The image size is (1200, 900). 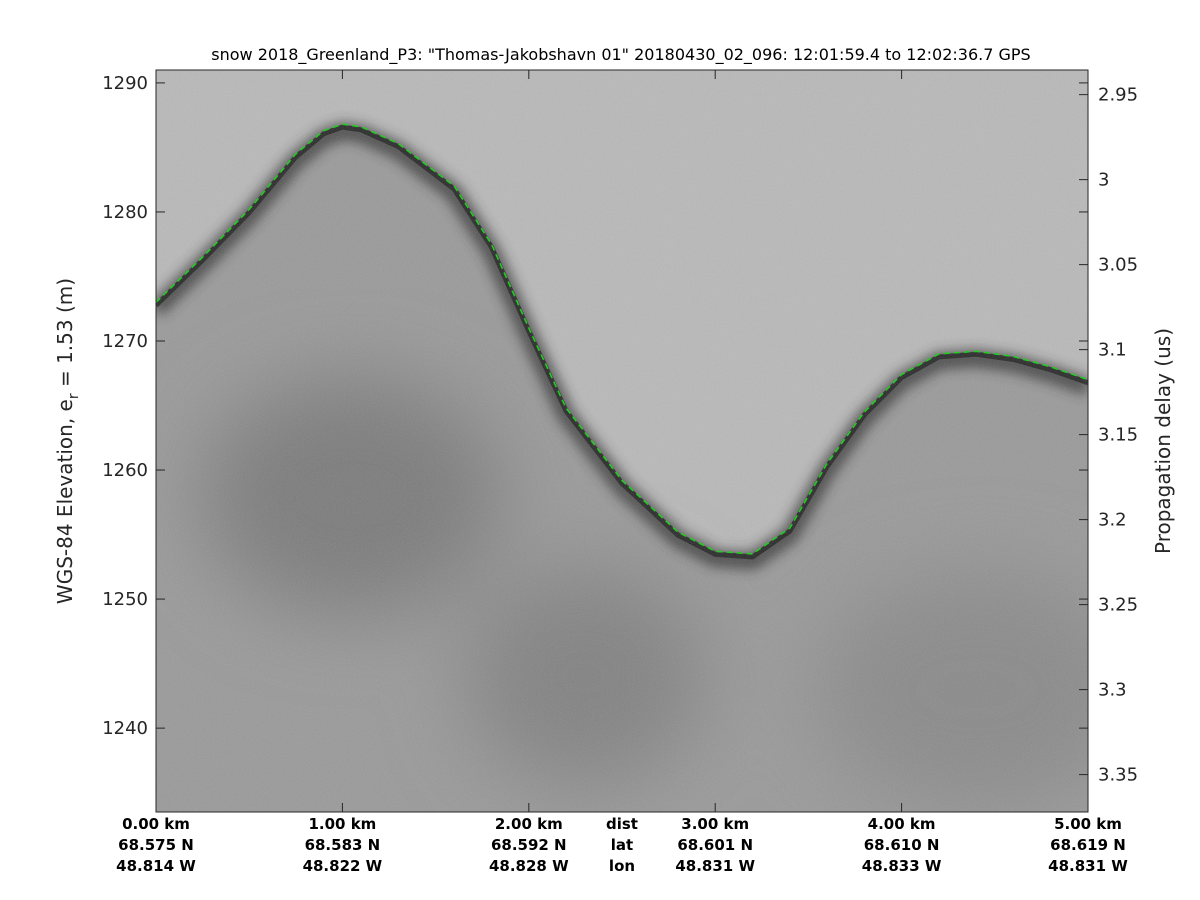 I want to click on y-tick-label-right: 3, so click(x=1103, y=180).